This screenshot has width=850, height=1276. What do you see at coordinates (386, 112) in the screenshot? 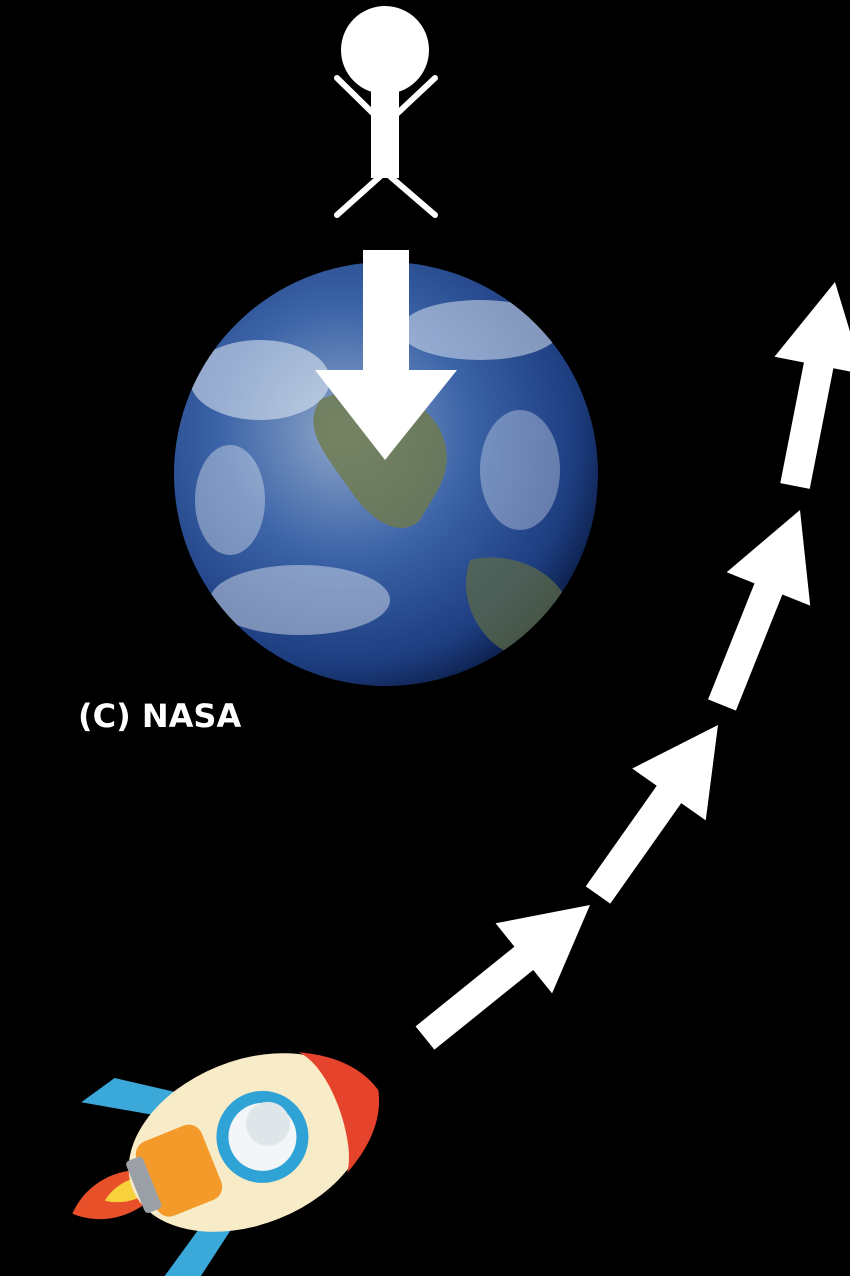
I see `stick-figure` at bounding box center [386, 112].